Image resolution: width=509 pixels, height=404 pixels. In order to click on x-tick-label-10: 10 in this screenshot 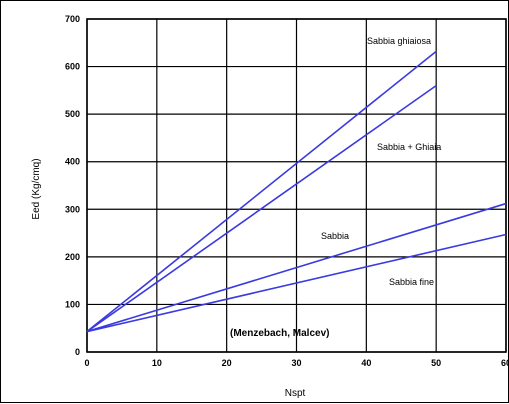, I will do `click(157, 363)`.